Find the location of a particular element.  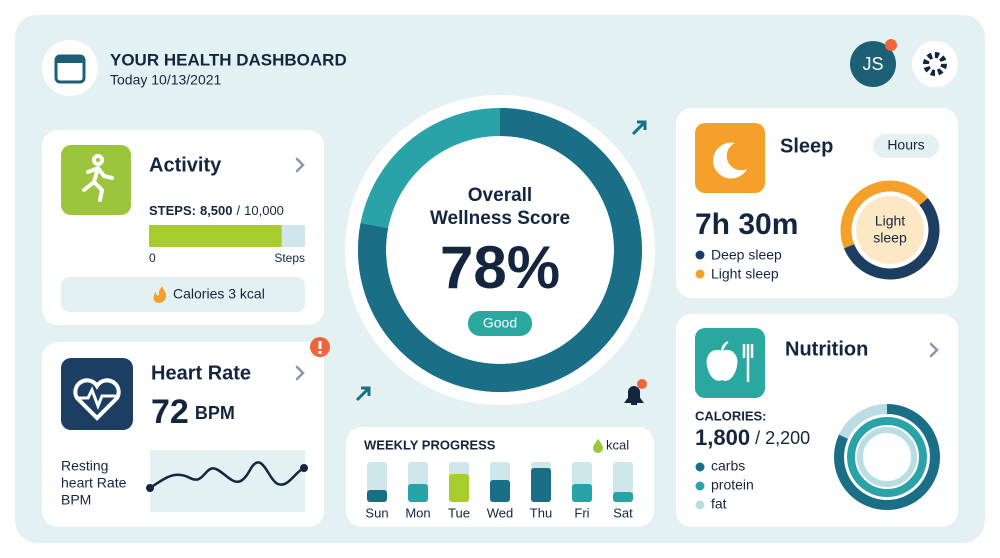

avatar-initials: JS is located at coordinates (872, 64).